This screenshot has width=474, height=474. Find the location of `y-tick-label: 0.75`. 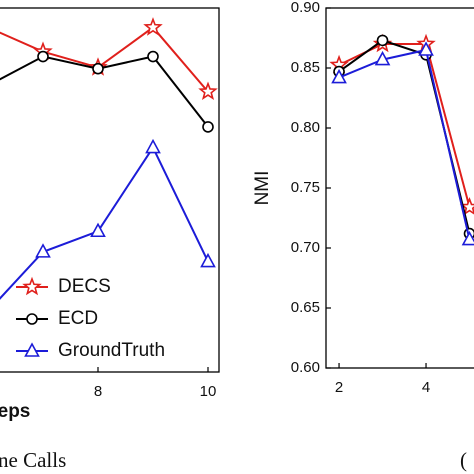

y-tick-label: 0.75 is located at coordinates (305, 187).